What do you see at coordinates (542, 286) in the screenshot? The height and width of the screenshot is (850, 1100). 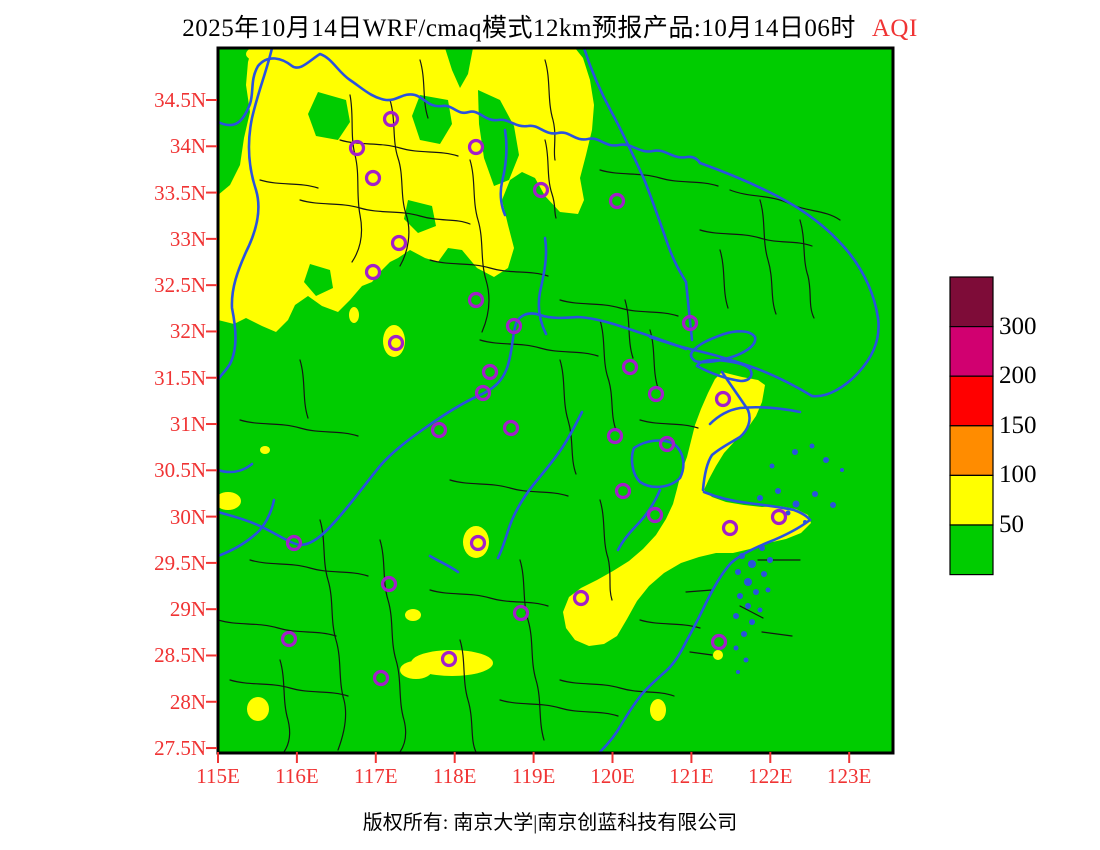 I see `canal-yangzhou` at bounding box center [542, 286].